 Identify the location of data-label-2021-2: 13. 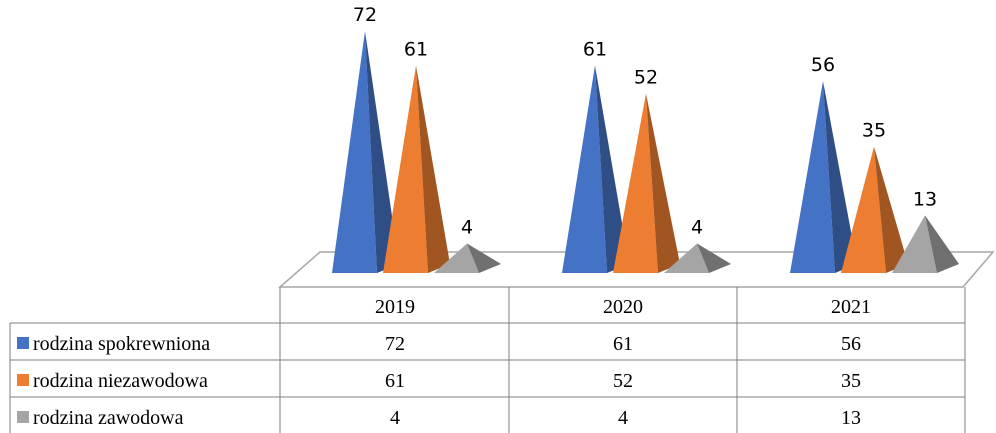
(925, 199).